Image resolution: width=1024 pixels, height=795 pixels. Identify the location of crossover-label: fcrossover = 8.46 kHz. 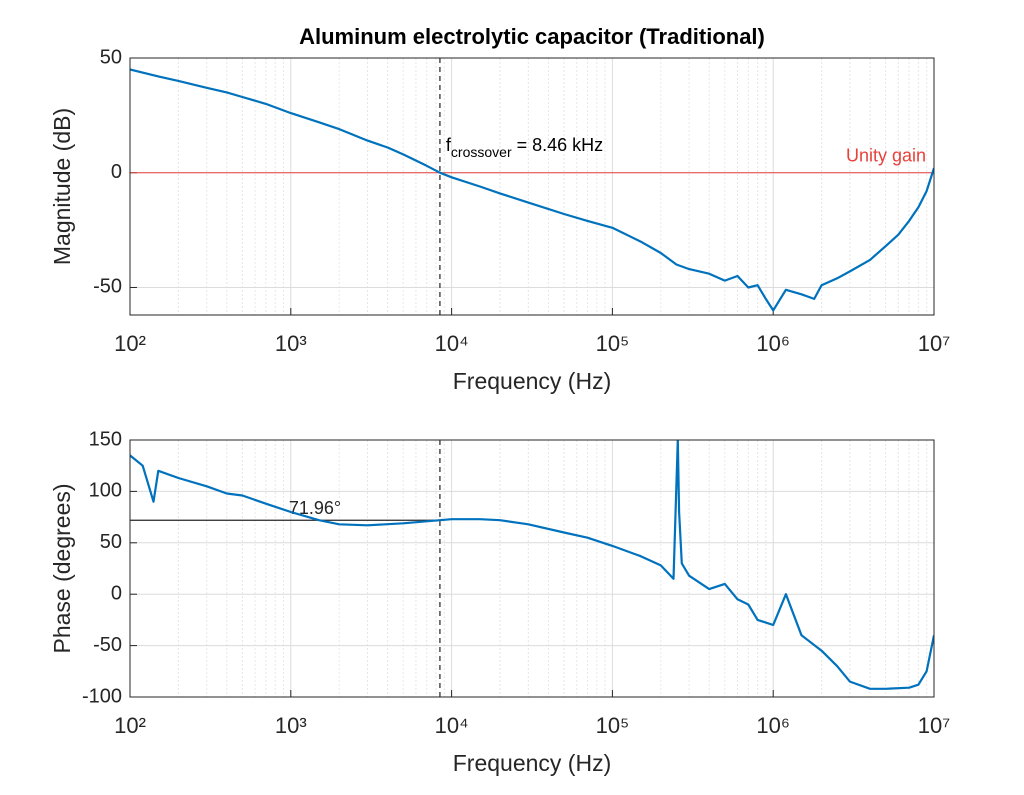
(524, 147).